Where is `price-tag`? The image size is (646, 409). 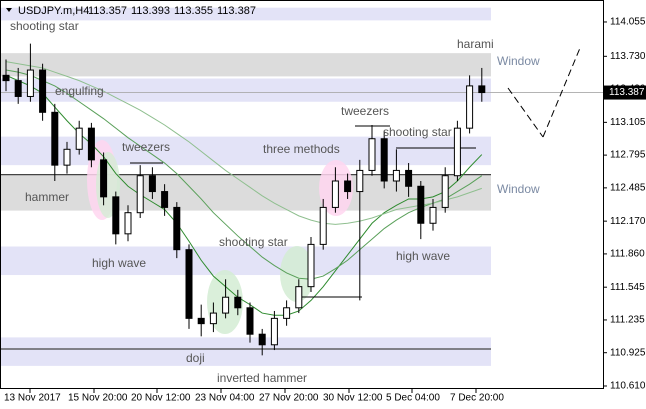
price-tag is located at coordinates (625, 92).